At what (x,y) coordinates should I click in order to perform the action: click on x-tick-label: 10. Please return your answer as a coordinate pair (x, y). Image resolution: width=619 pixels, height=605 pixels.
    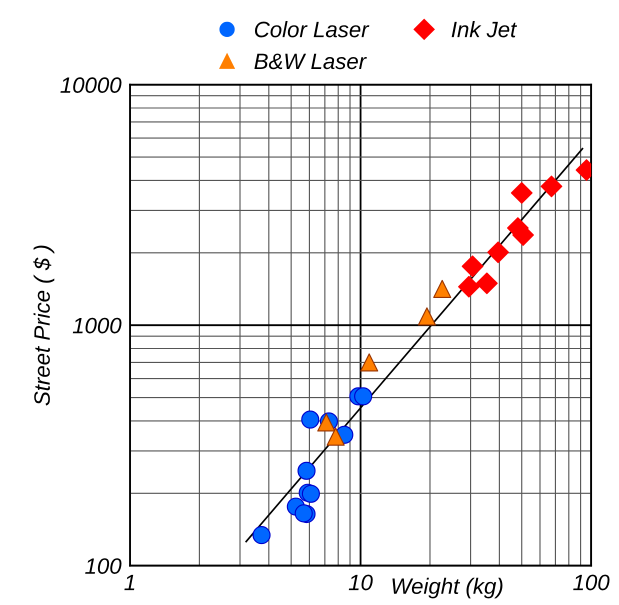
    Looking at the image, I should click on (360, 582).